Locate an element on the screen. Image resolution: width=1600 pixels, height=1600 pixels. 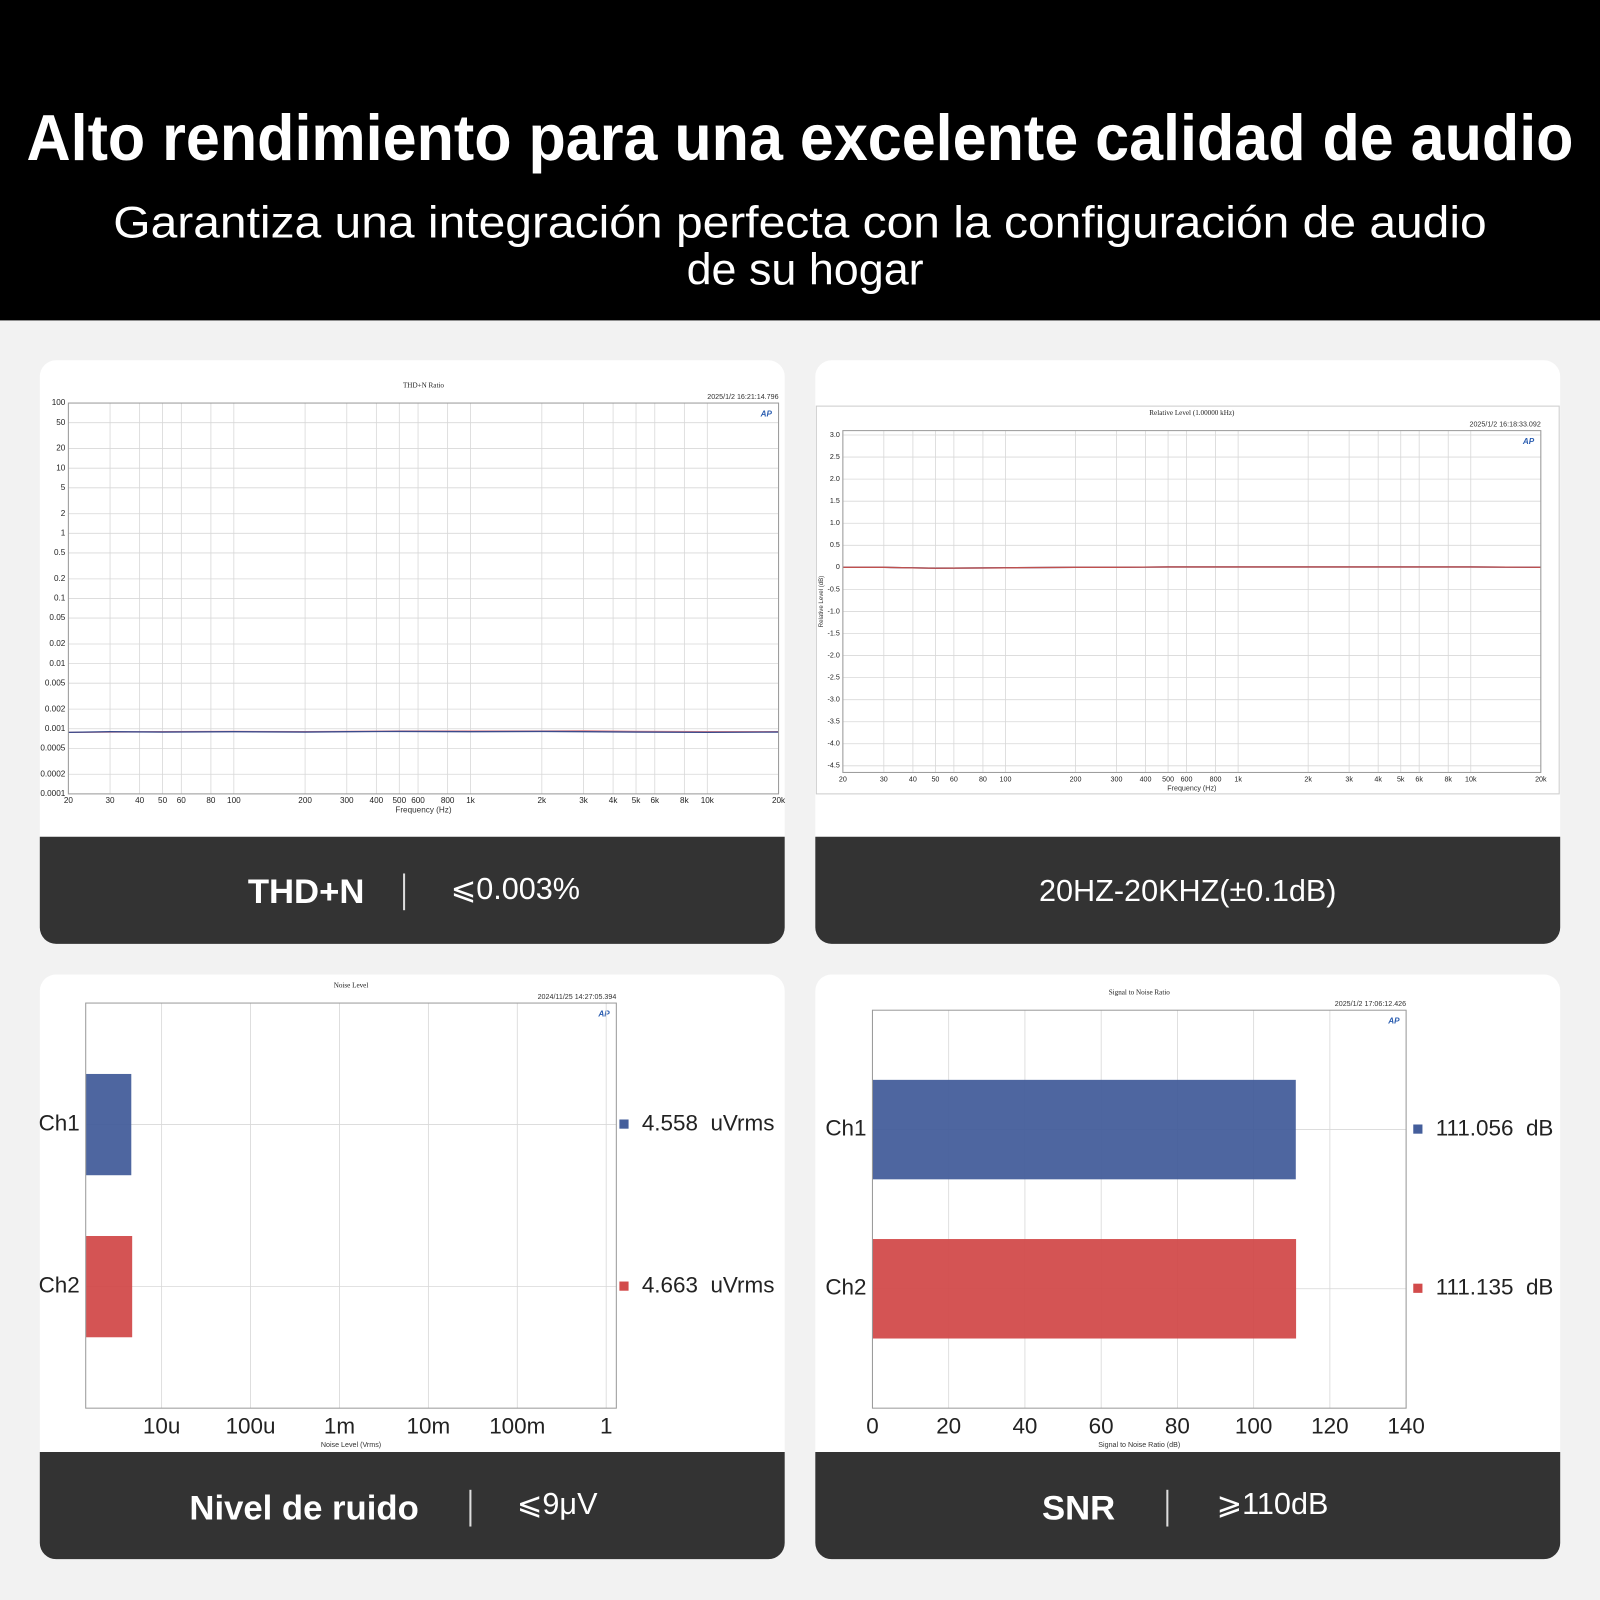
y-tick-label: 0.5 is located at coordinates (60, 552).